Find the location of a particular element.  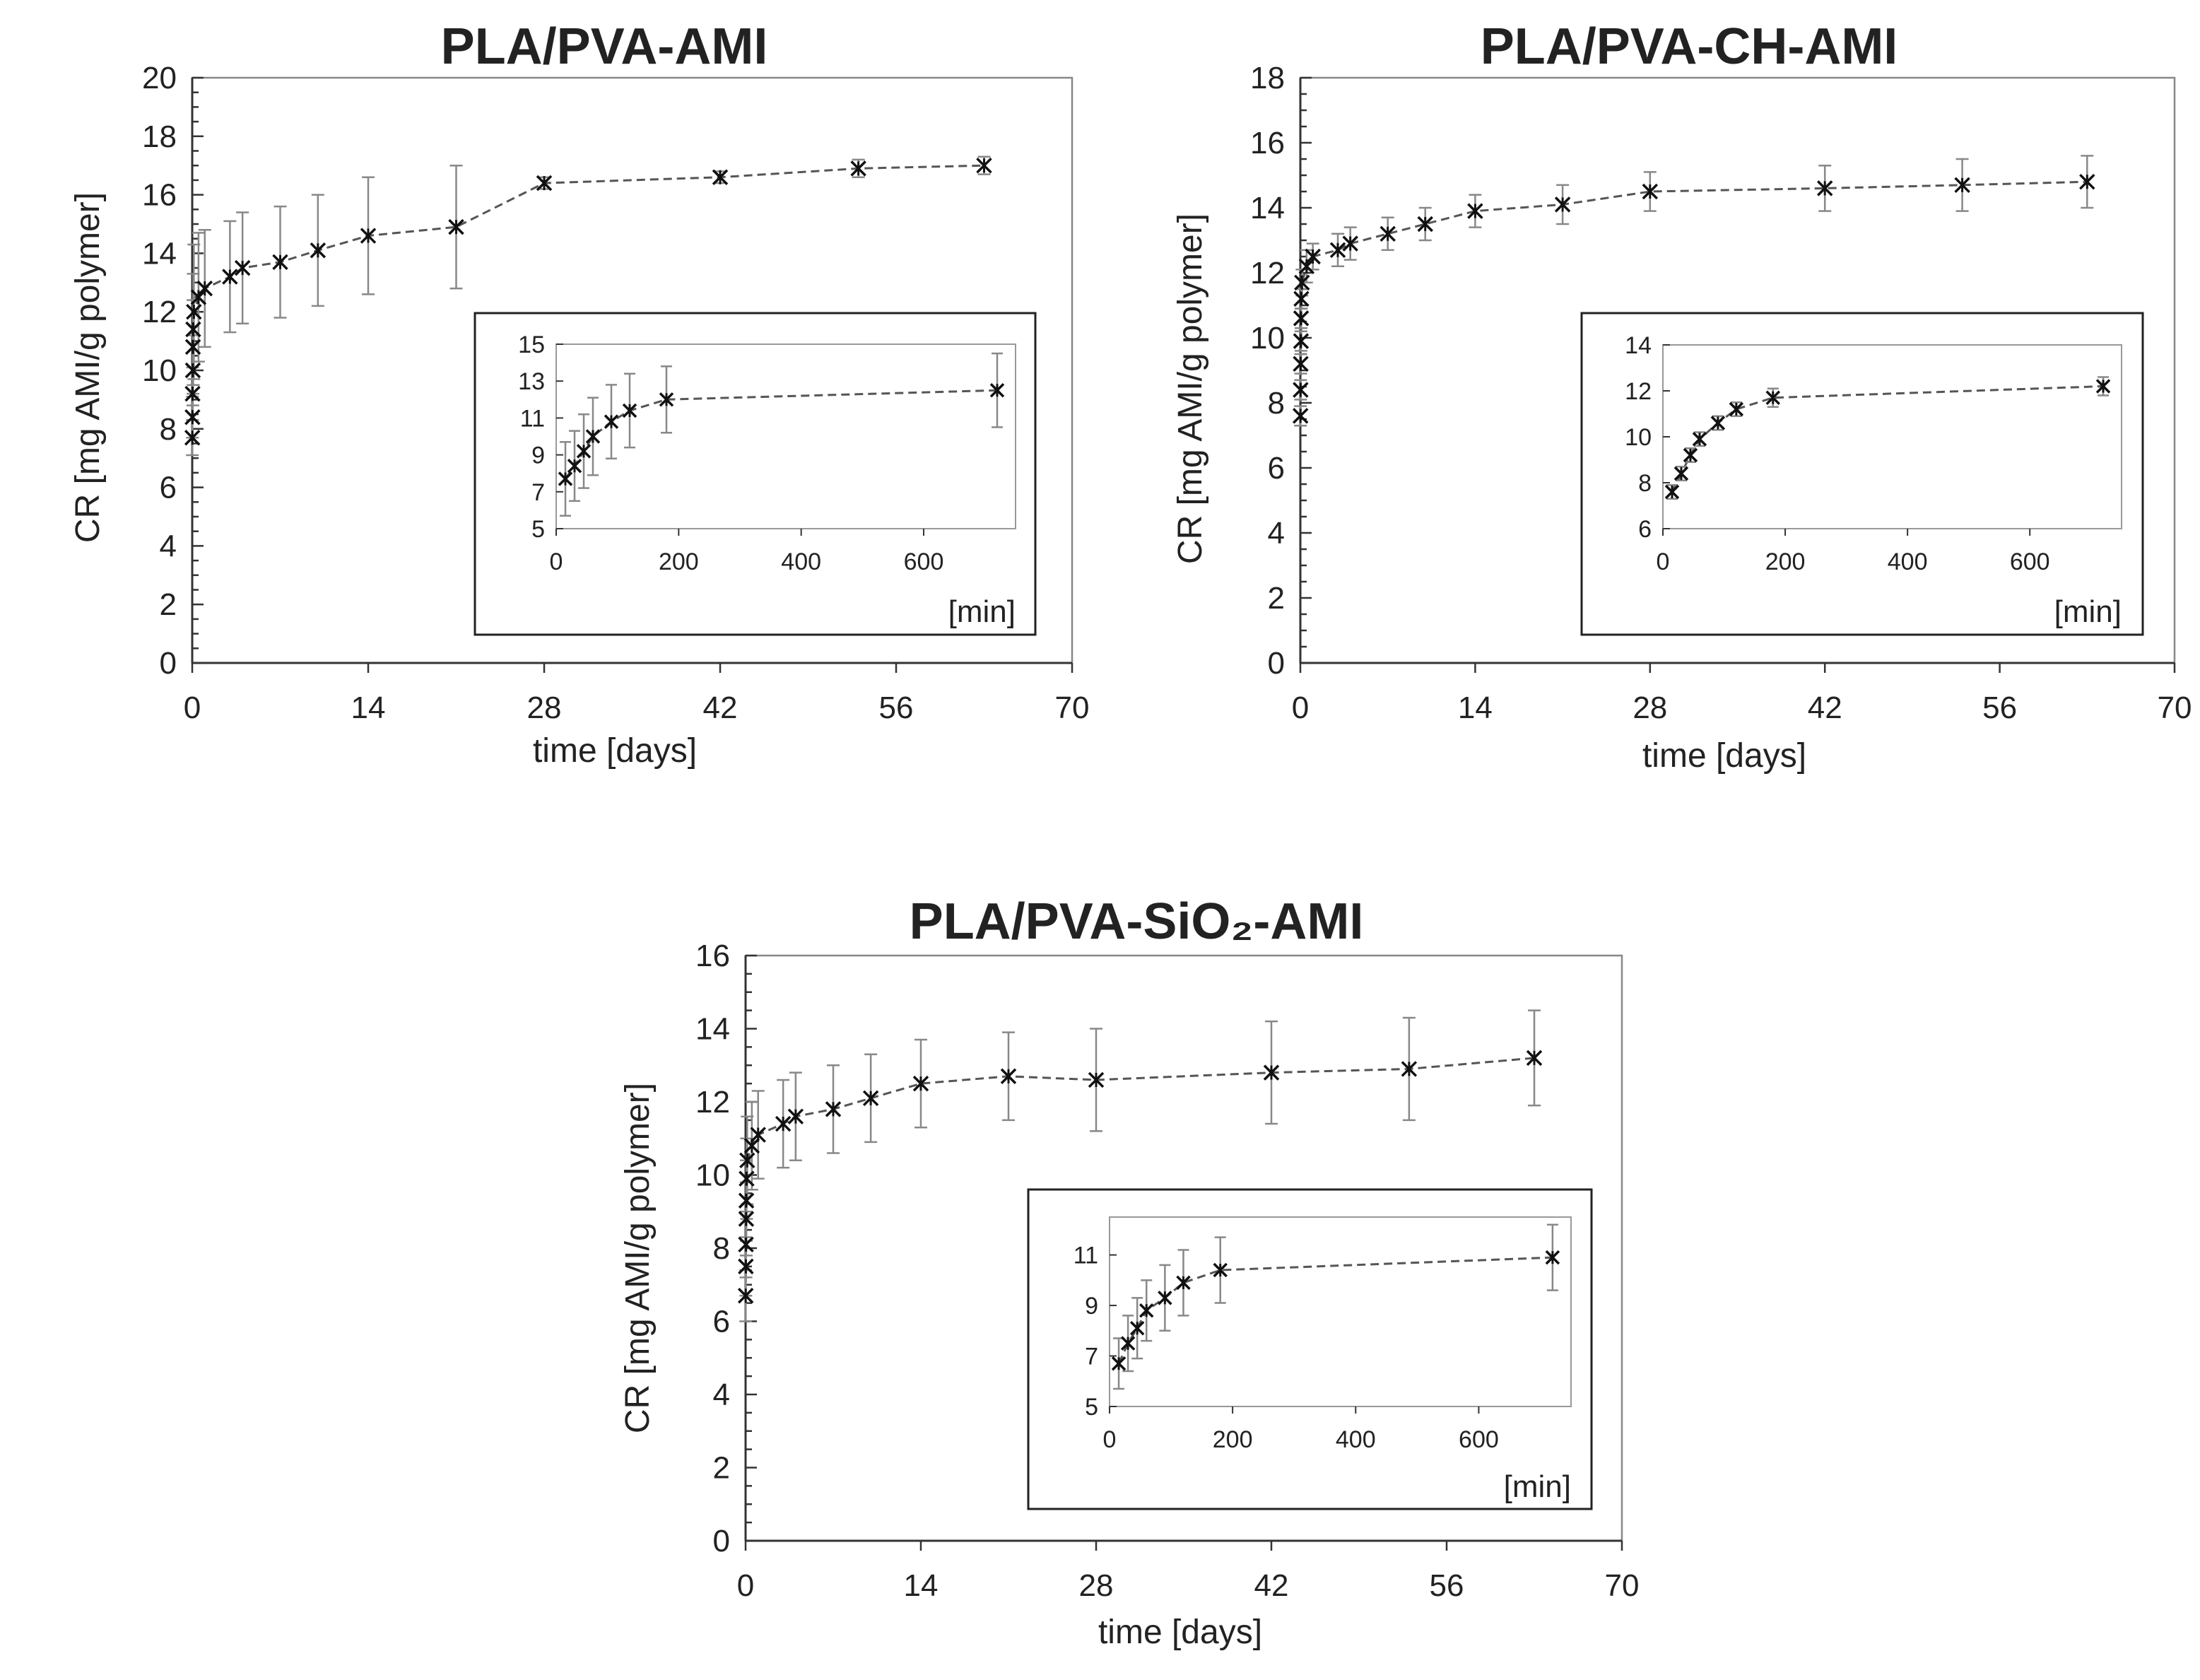

inset-y-tick-label: 10 is located at coordinates (1638, 438).